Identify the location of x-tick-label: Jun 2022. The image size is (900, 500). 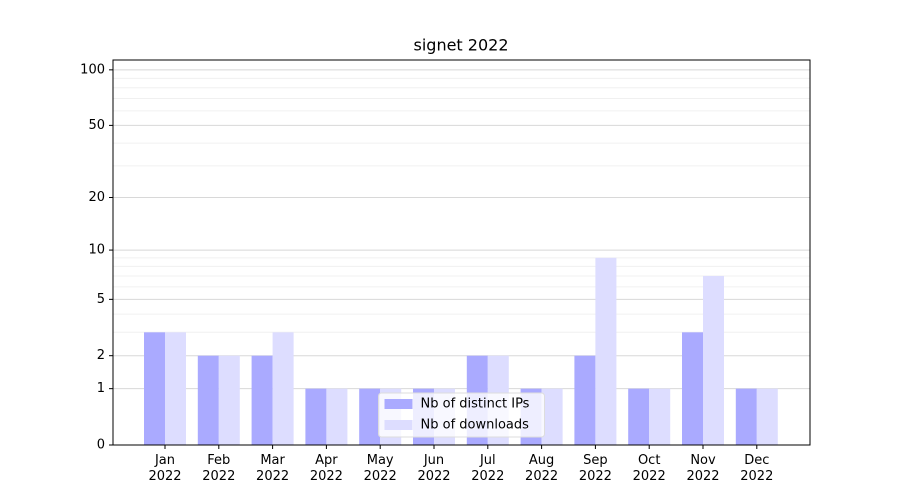
(434, 468).